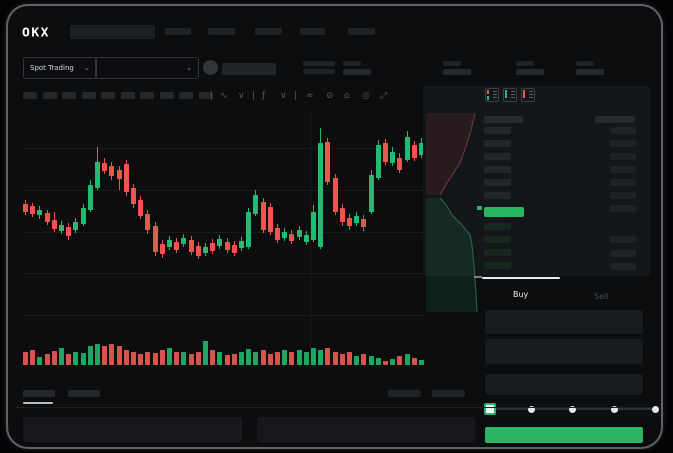  Describe the element at coordinates (147, 68) in the screenshot. I see `pair-selector: ⌄` at that location.